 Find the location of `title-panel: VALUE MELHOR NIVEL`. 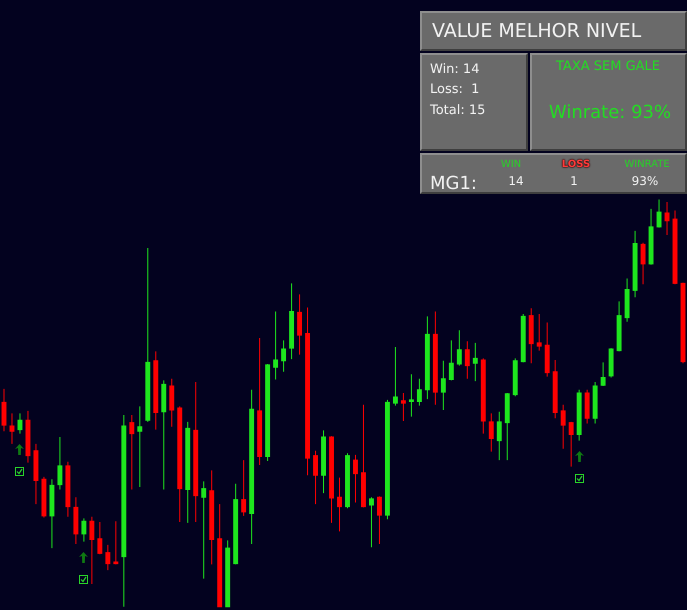

title-panel: VALUE MELHOR NIVEL is located at coordinates (553, 31).